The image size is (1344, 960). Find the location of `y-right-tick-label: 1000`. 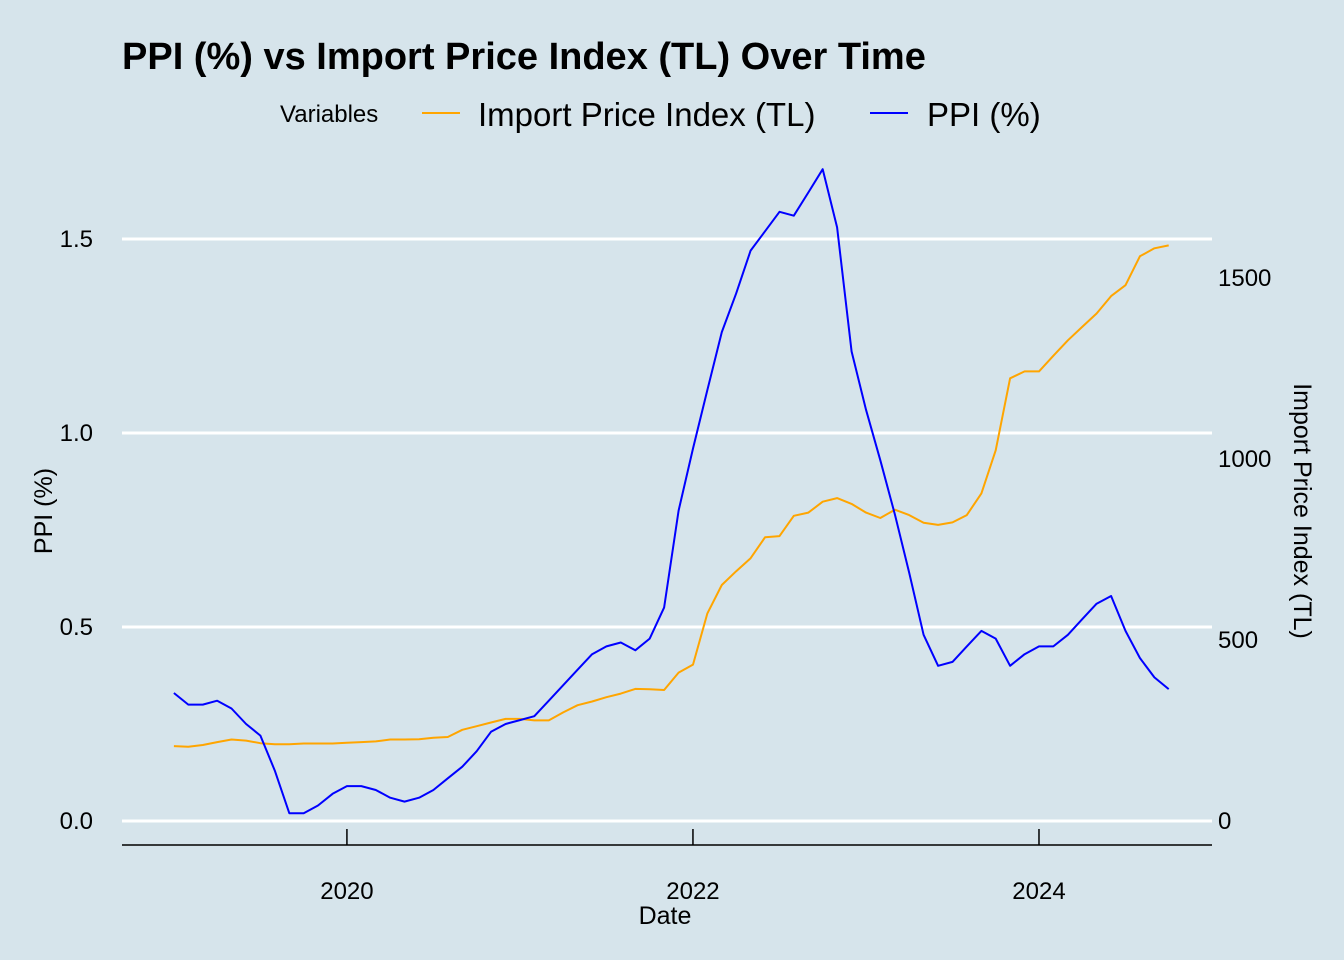

y-right-tick-label: 1000 is located at coordinates (1244, 459).